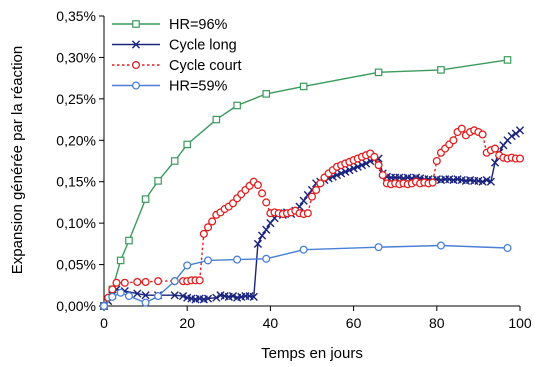 This screenshot has width=541, height=367. Describe the element at coordinates (177, 66) in the screenshot. I see `legend-item-cycle-court: Cycle court` at that location.